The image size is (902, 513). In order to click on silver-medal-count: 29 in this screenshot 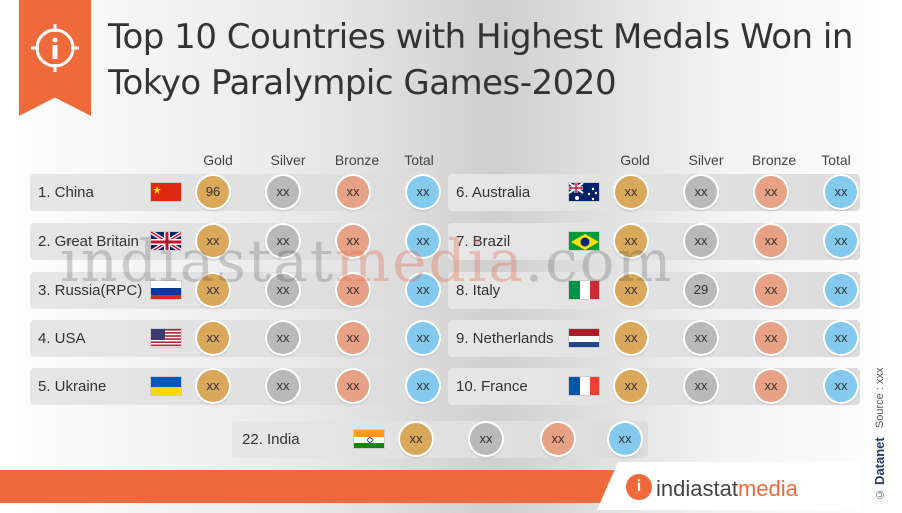, I will do `click(701, 290)`.